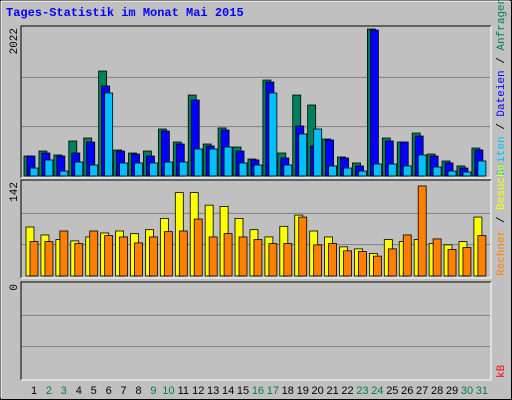  Describe the element at coordinates (243, 391) in the screenshot. I see `x-tick-label: 15` at that location.